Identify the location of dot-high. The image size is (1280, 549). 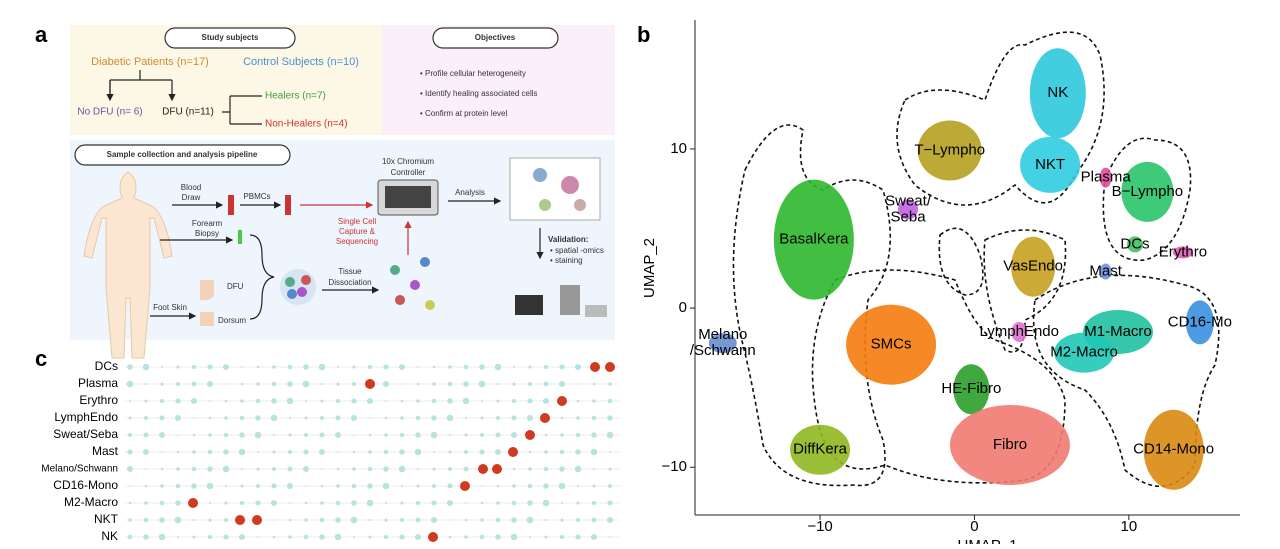
(483, 469).